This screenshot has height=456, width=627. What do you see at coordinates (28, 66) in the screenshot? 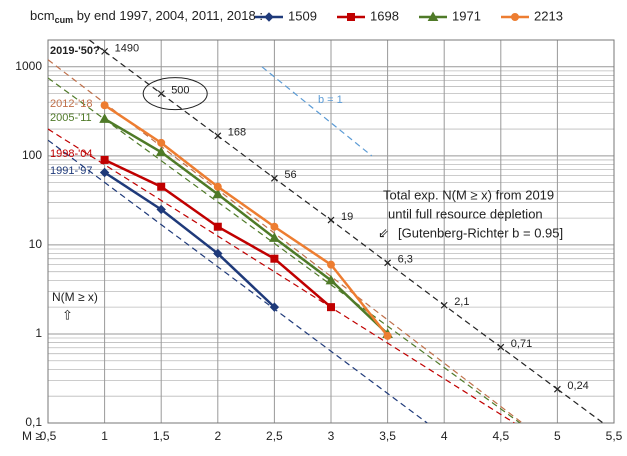
I see `y-tick-label: 1000` at bounding box center [28, 66].